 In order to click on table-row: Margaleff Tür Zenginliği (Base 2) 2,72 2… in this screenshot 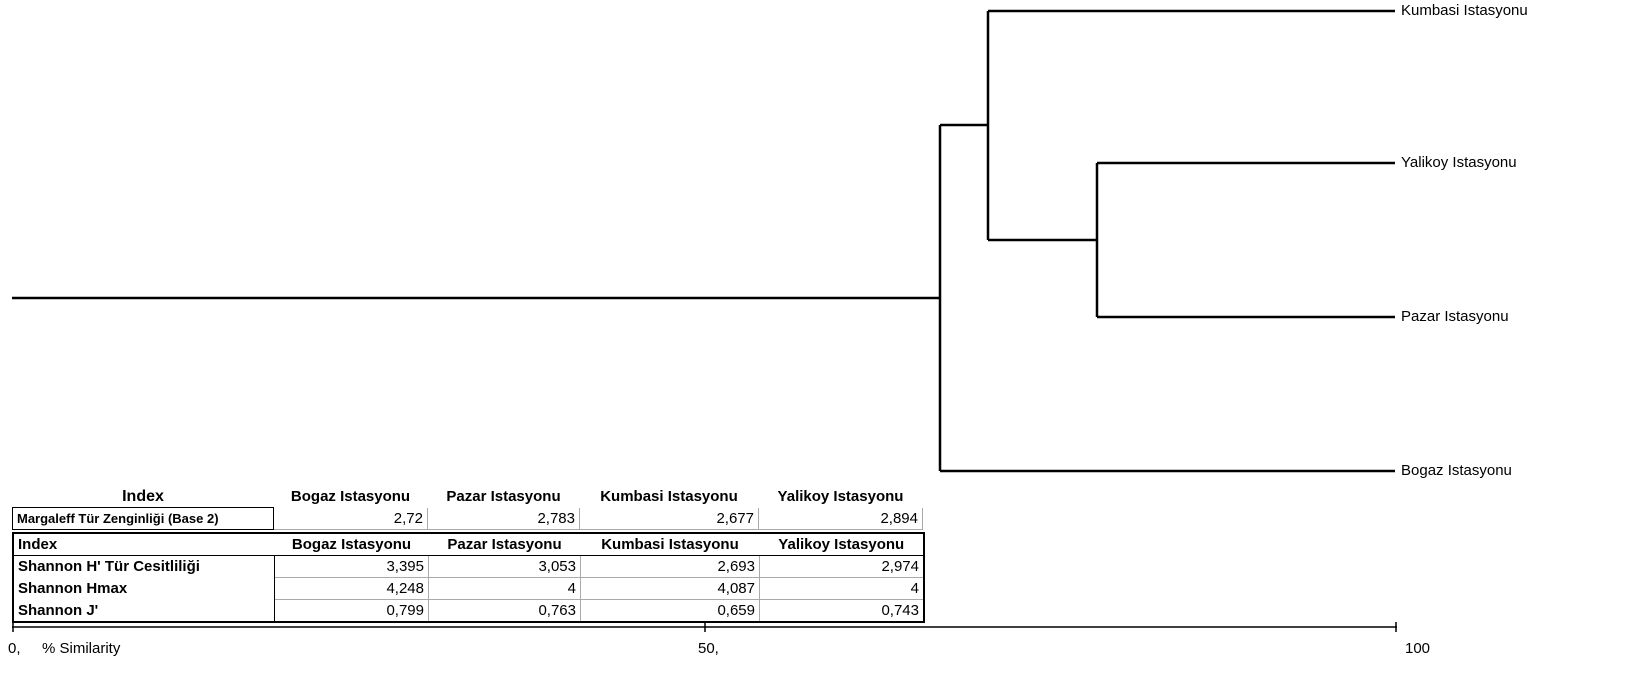, I will do `click(467, 518)`.